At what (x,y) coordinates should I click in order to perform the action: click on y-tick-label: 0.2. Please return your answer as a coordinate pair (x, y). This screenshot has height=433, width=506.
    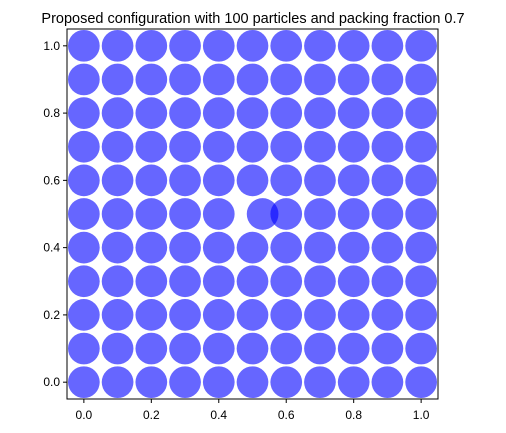
    Looking at the image, I should click on (51, 315).